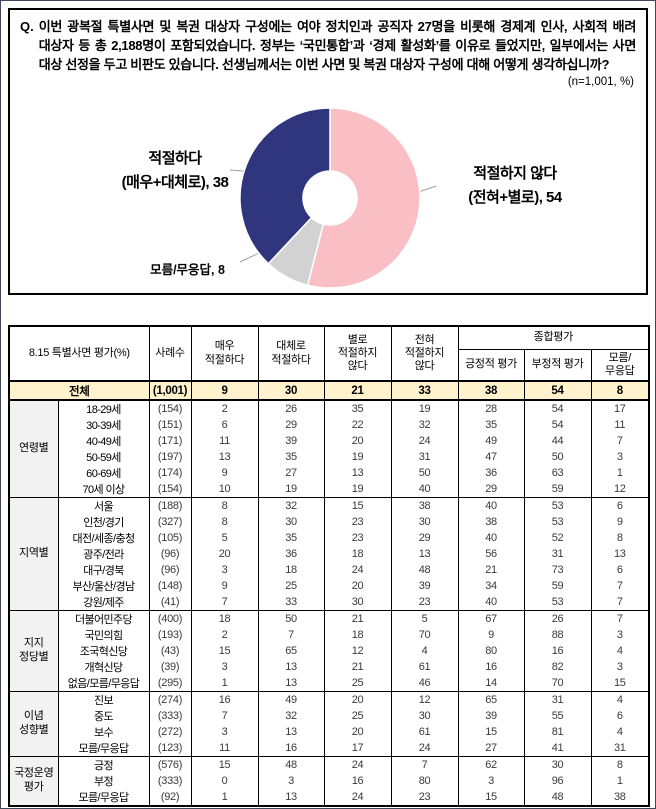 The width and height of the screenshot is (656, 809). Describe the element at coordinates (224, 635) in the screenshot. I see `value-cell: 2` at that location.